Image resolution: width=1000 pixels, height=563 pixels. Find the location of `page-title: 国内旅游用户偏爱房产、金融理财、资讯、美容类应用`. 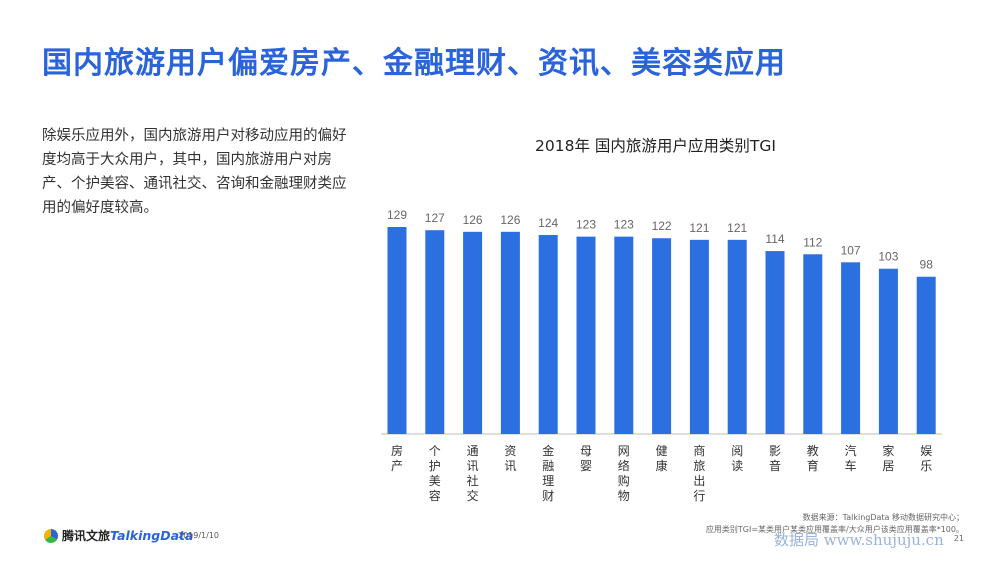

page-title: 国内旅游用户偏爱房产、金融理财、资讯、美容类应用 is located at coordinates (414, 63).